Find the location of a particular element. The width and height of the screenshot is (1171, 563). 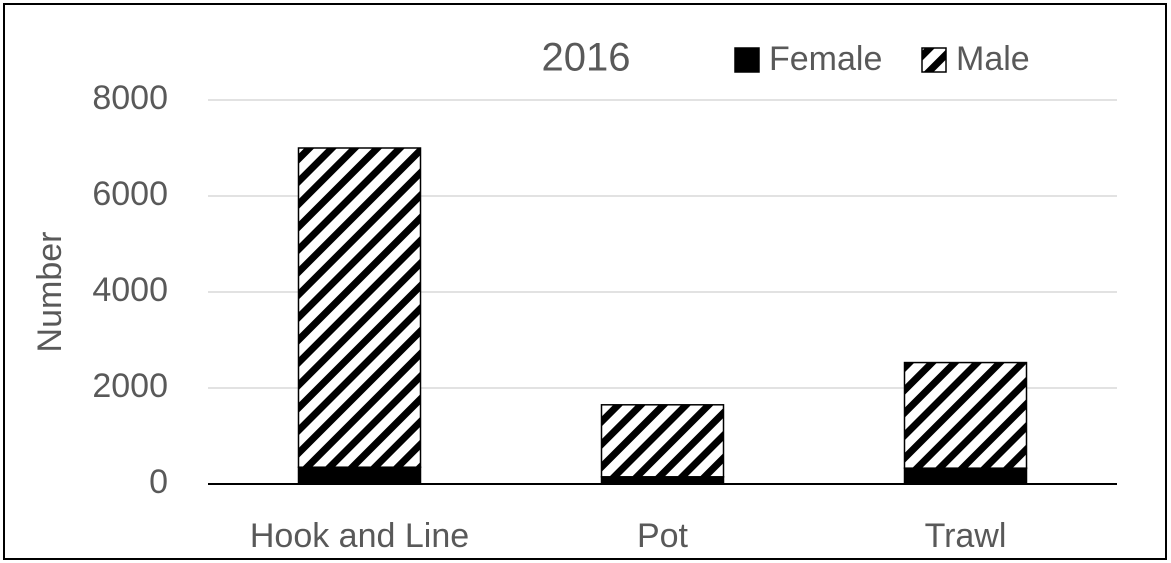

y-tick-label: 6000 is located at coordinates (130, 194).